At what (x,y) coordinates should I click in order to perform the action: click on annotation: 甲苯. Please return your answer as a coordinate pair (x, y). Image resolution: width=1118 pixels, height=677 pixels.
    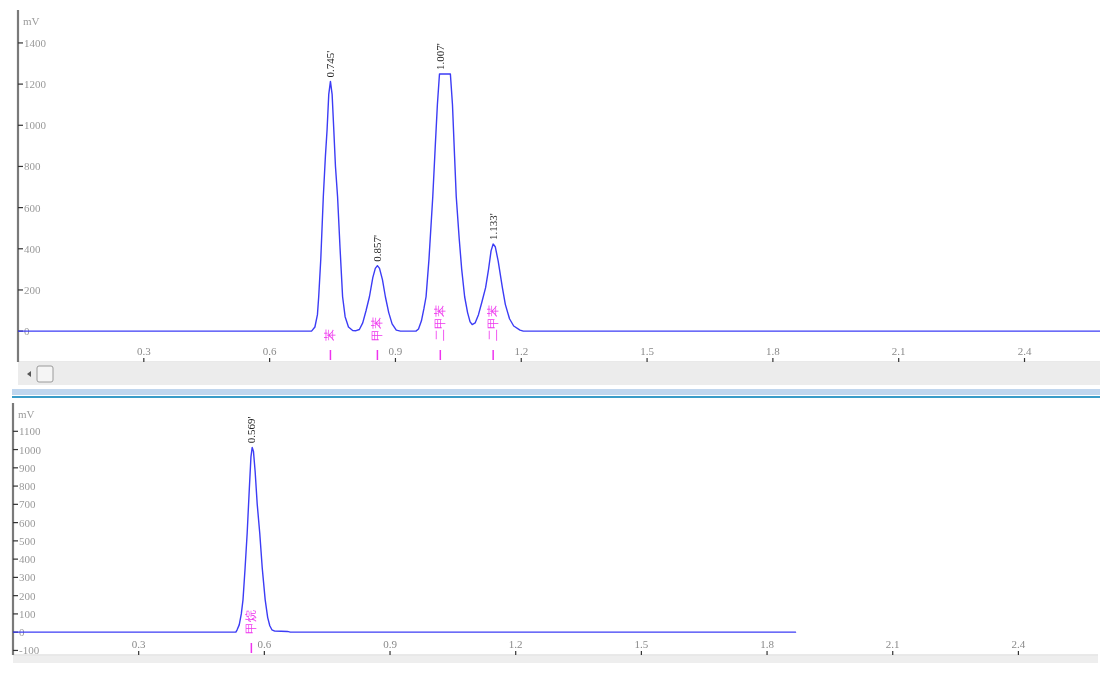
    Looking at the image, I should click on (377, 329).